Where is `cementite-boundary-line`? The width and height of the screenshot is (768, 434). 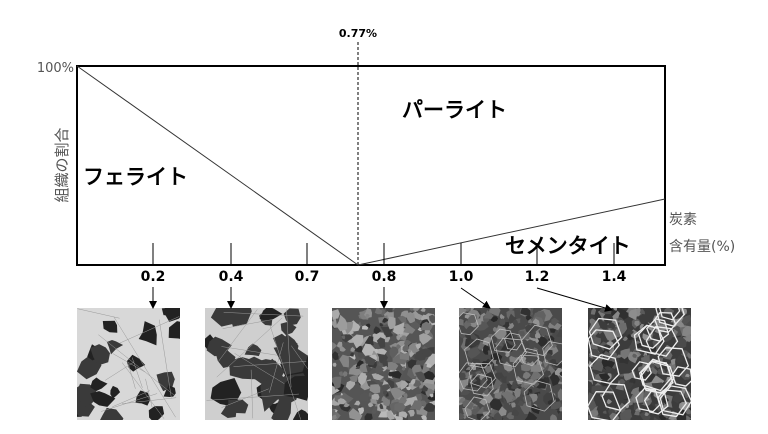
cementite-boundary-line is located at coordinates (511, 232).